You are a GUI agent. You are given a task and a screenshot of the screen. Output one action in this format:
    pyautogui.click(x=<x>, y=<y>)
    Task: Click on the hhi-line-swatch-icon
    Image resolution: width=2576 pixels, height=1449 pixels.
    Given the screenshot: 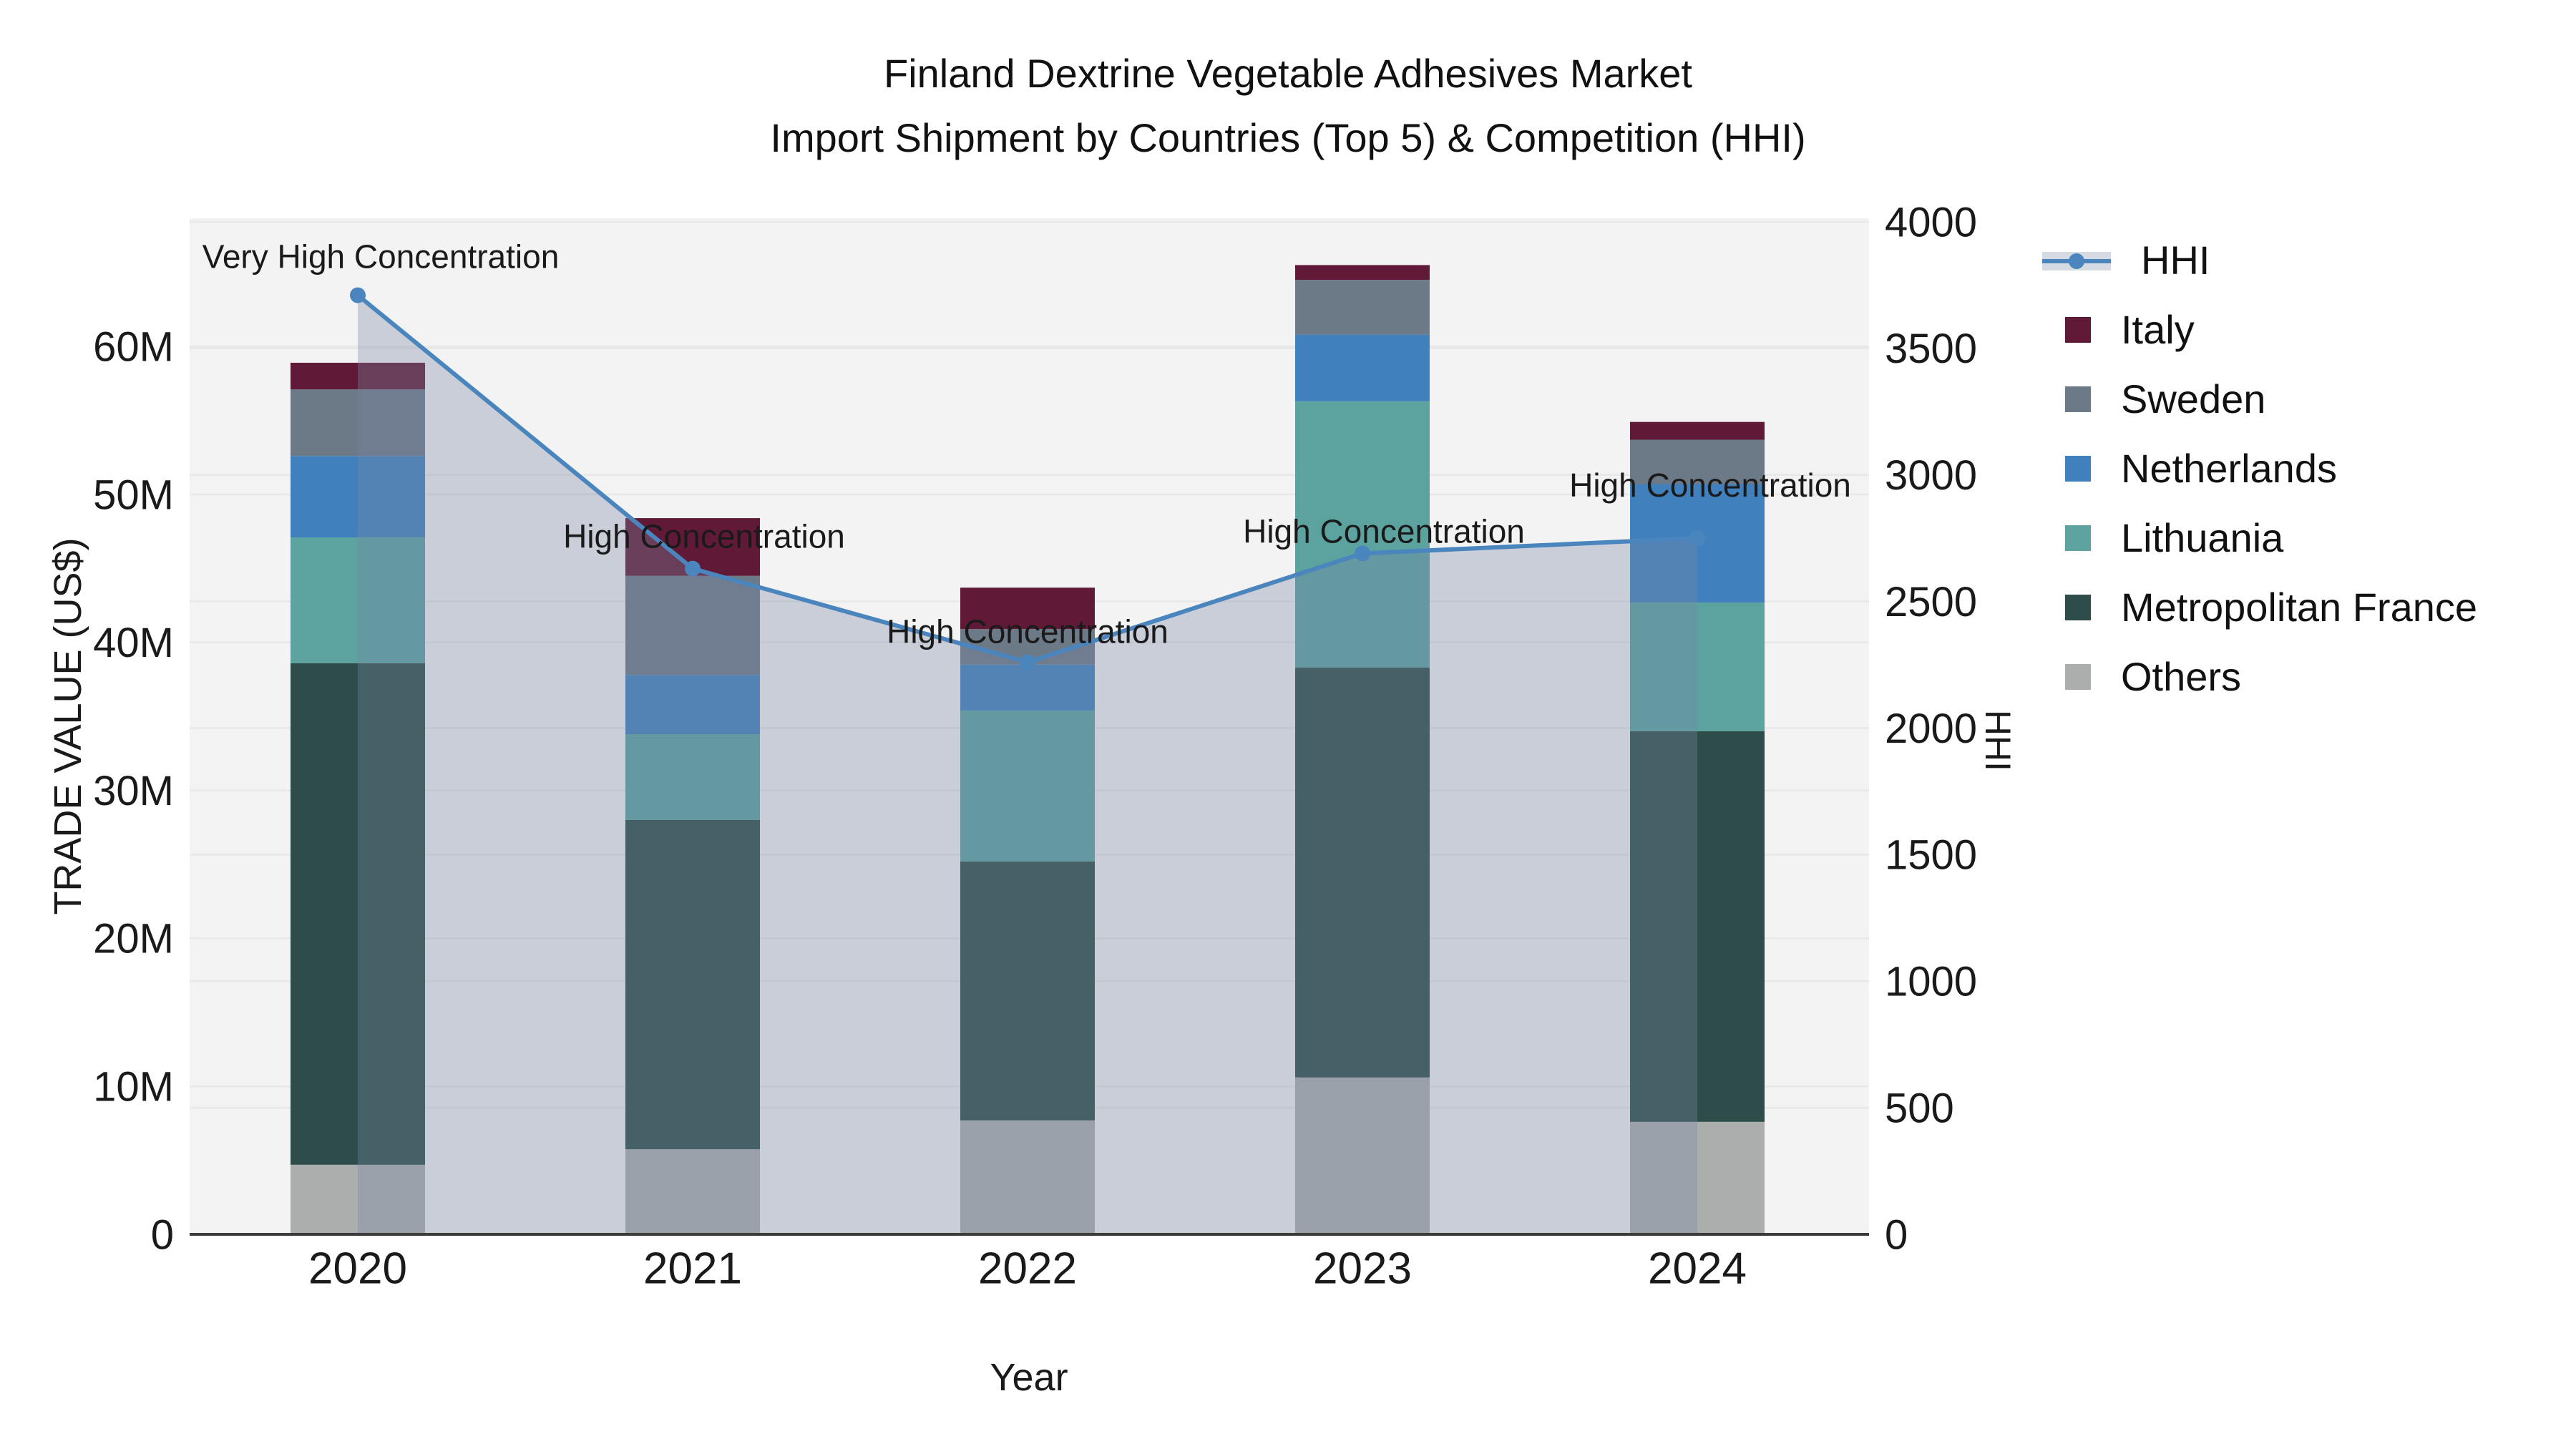 What is the action you would take?
    pyautogui.click(x=2076, y=260)
    